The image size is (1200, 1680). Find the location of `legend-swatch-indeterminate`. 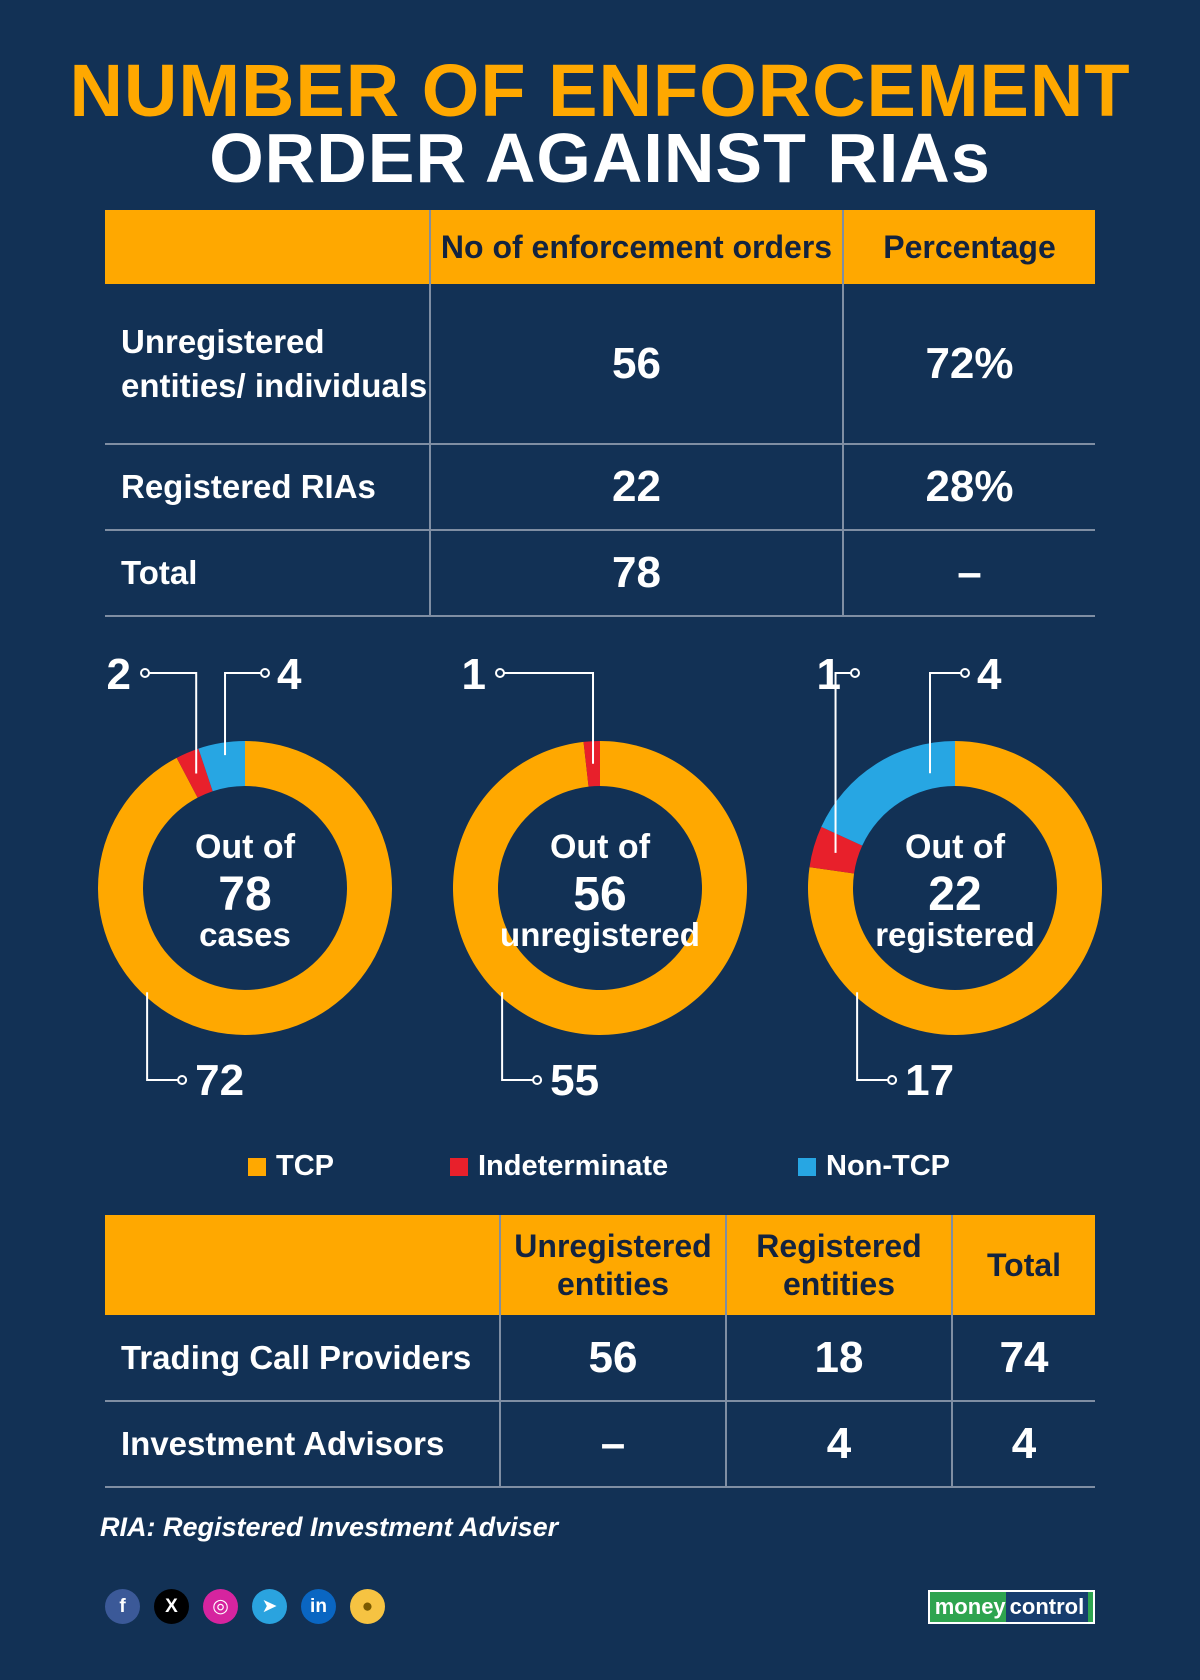

legend-swatch-indeterminate is located at coordinates (459, 1166).